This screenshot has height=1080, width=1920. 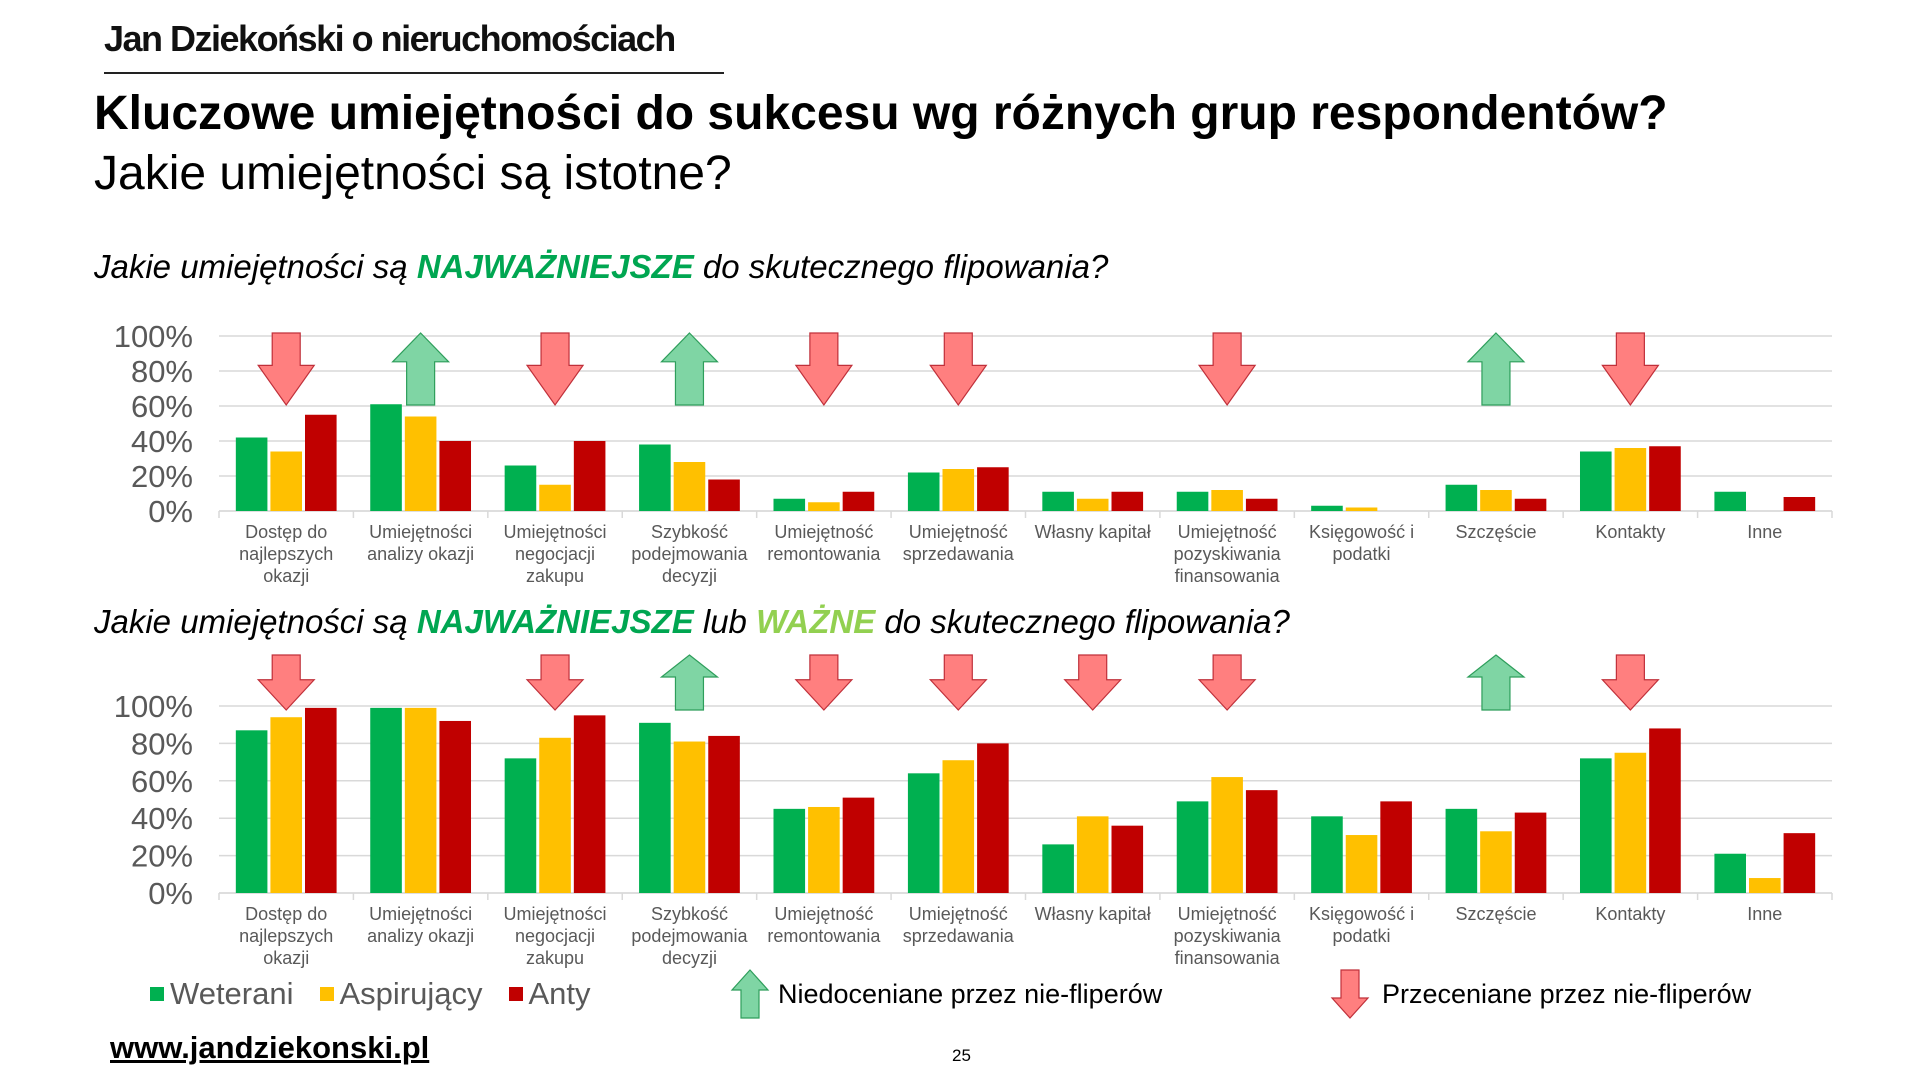 What do you see at coordinates (1567, 993) in the screenshot?
I see `legend-overvalued-label: Przeceniane przez nie-fliperów` at bounding box center [1567, 993].